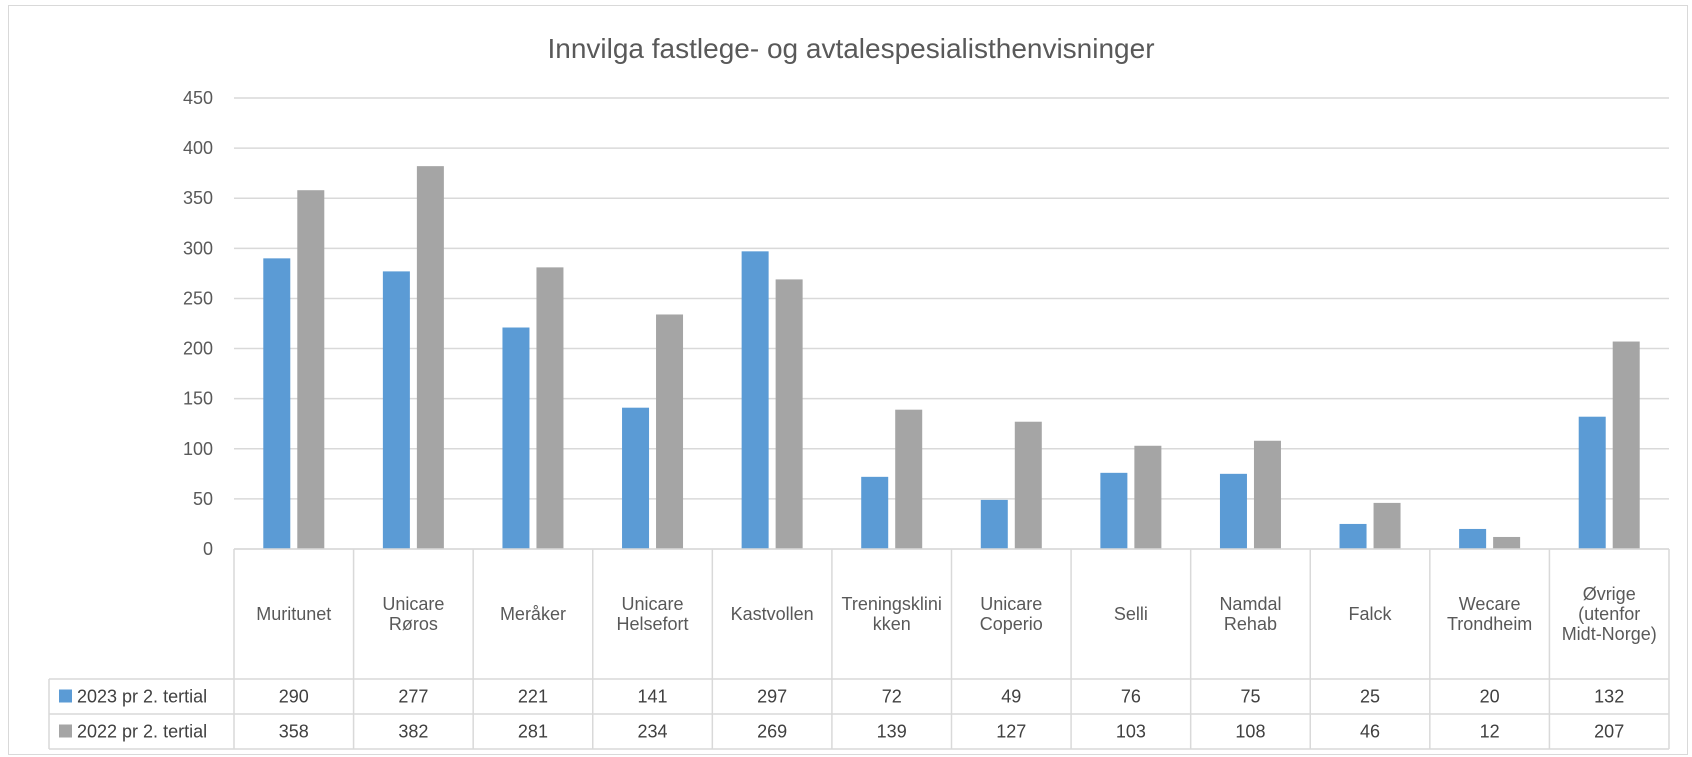 The image size is (1692, 757). What do you see at coordinates (142, 697) in the screenshot?
I see `legend-label: 2023 pr 2. tertial` at bounding box center [142, 697].